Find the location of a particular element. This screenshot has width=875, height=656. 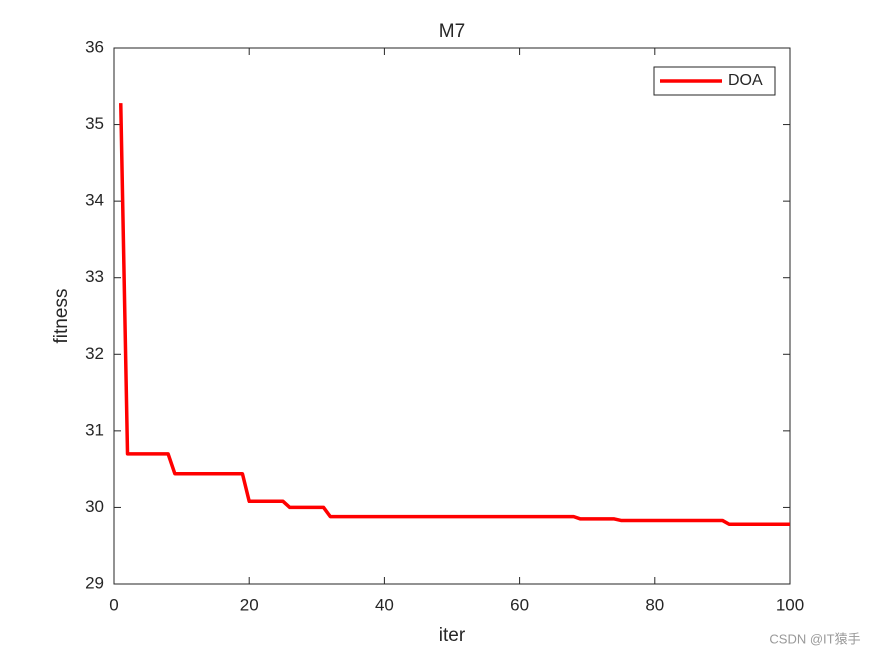

y-tick-label: 33 is located at coordinates (94, 276).